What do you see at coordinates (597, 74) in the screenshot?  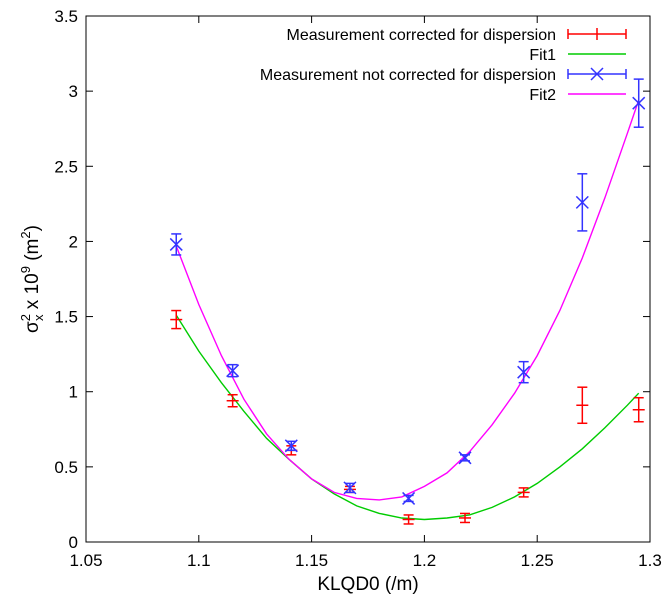 I see `legend-marker-not-corrected-b` at bounding box center [597, 74].